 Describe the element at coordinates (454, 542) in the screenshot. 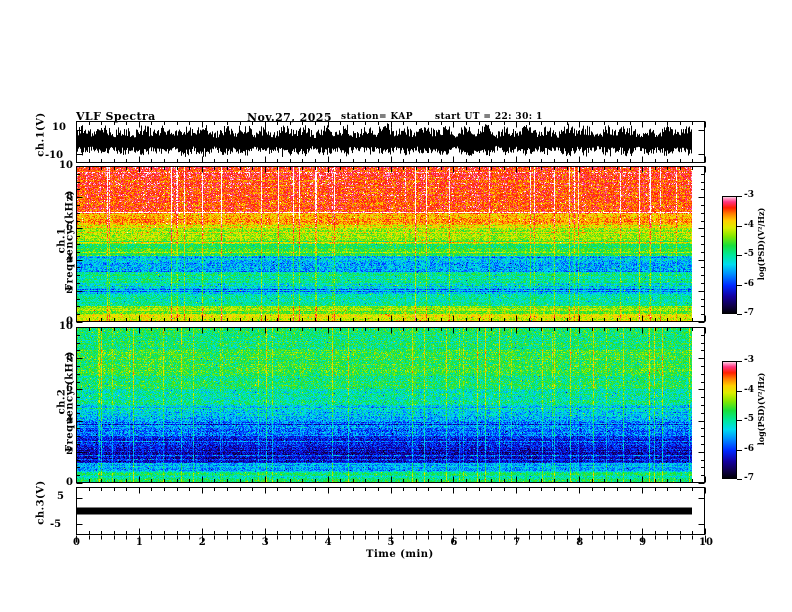

I see `xtick-label-6: 6` at that location.